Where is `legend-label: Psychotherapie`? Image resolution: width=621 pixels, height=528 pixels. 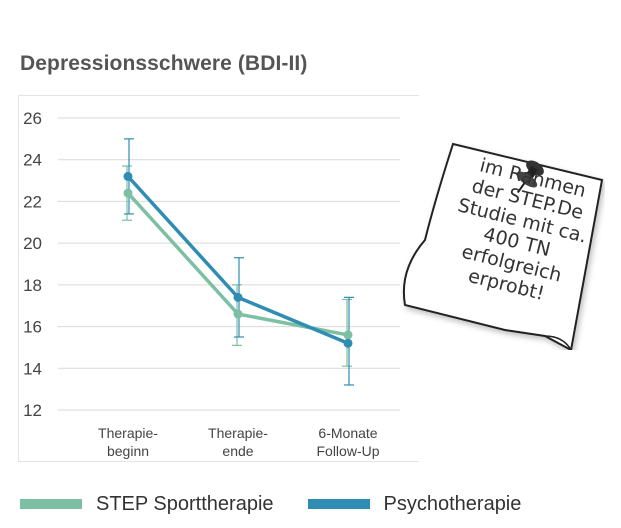
legend-label: Psychotherapie is located at coordinates (452, 503).